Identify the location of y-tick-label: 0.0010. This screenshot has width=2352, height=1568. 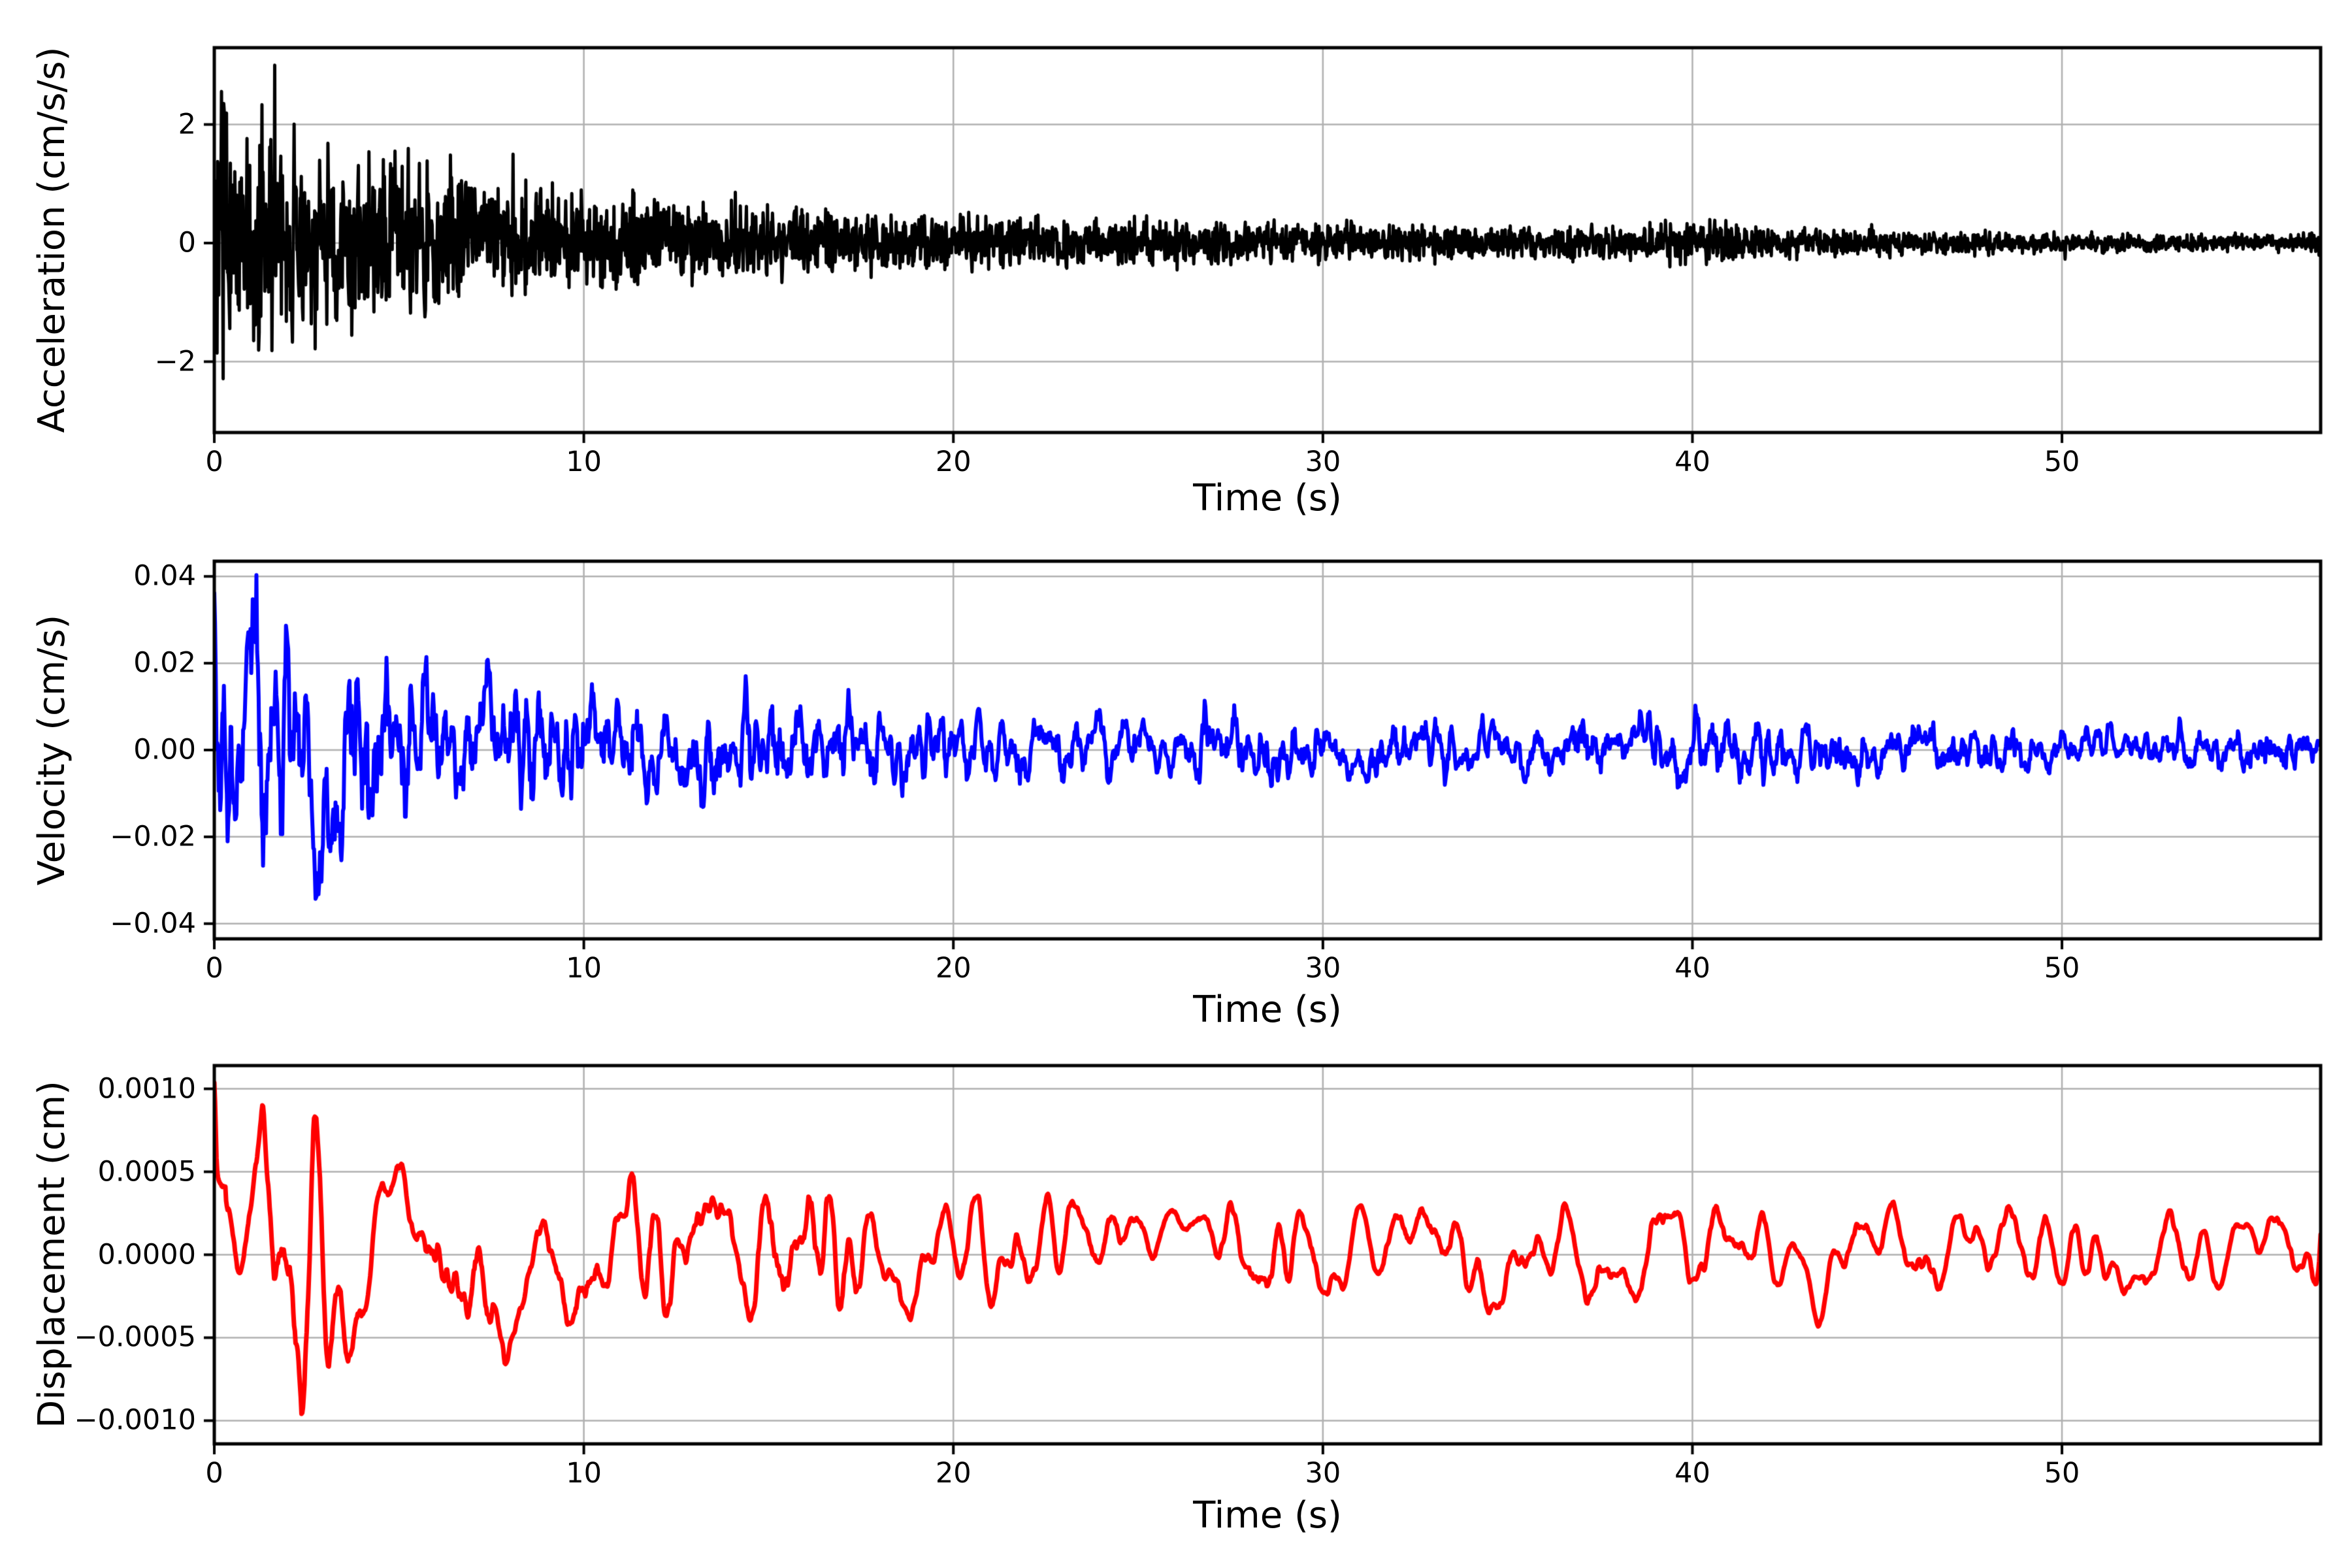
(146, 1088).